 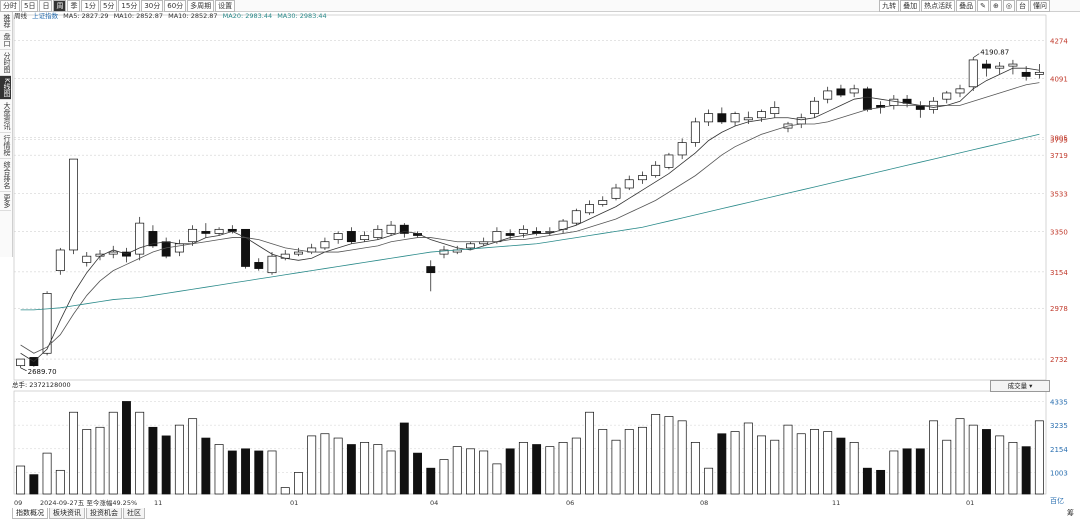 I want to click on tool-button: 台, so click(x=1022, y=6).